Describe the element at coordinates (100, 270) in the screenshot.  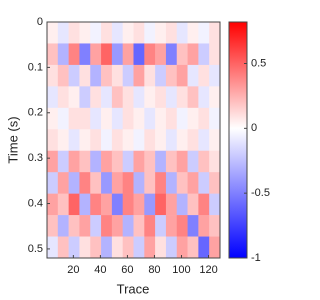
I see `x-tick-label: 40` at that location.